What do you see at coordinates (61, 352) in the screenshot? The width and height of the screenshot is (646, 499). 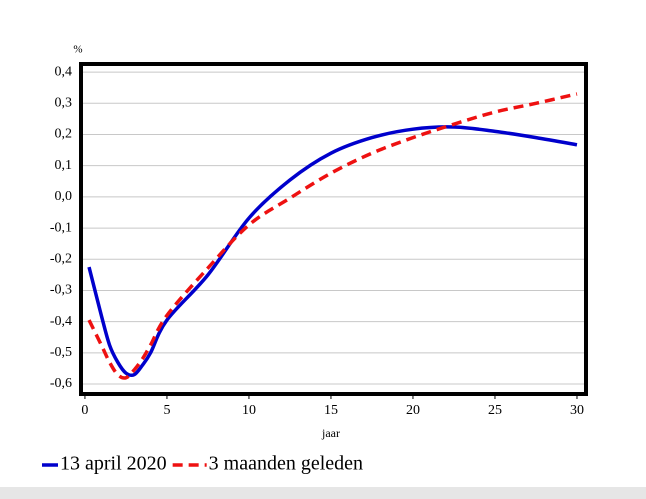 I see `y-tick-label: -0,5` at bounding box center [61, 352].